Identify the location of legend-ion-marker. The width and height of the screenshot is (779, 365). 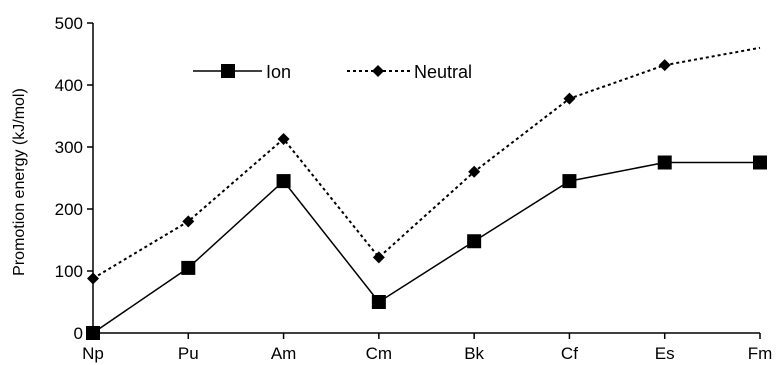
(228, 71).